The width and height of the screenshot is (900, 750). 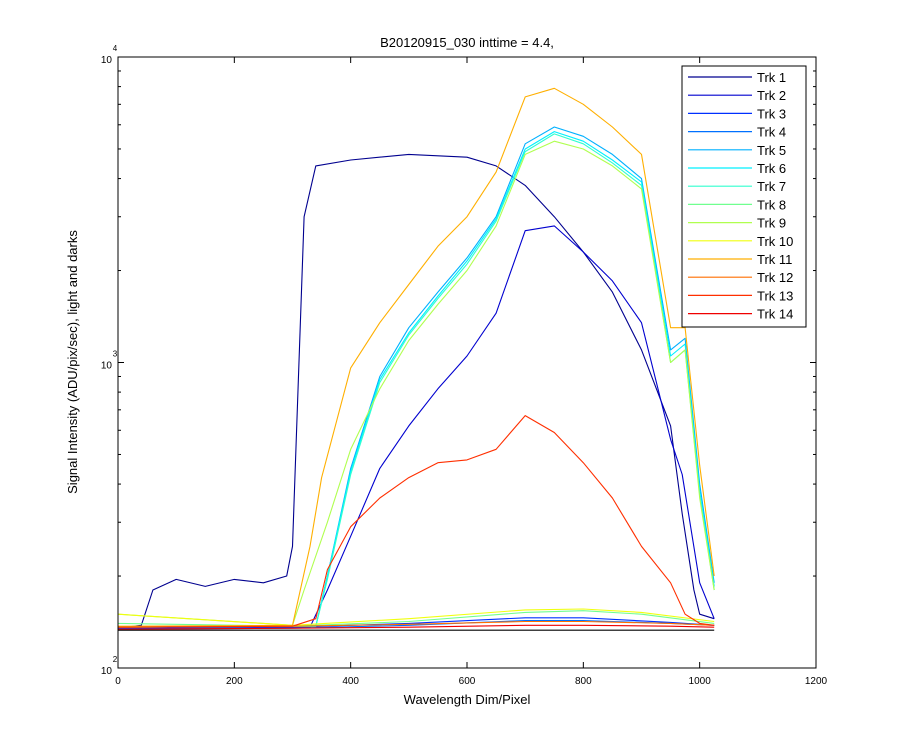 I want to click on legend-label: Trk 14, so click(x=775, y=314).